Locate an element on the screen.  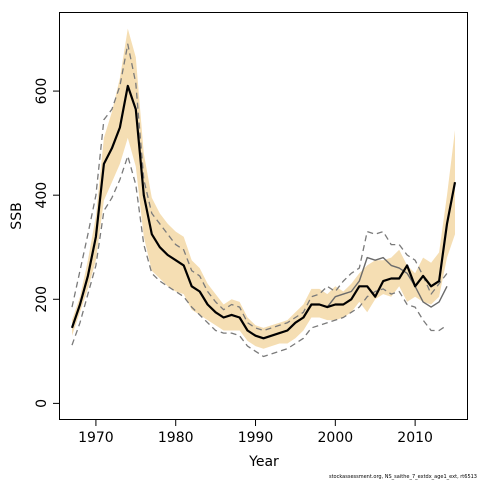
retrospective-line is located at coordinates (387, 282).